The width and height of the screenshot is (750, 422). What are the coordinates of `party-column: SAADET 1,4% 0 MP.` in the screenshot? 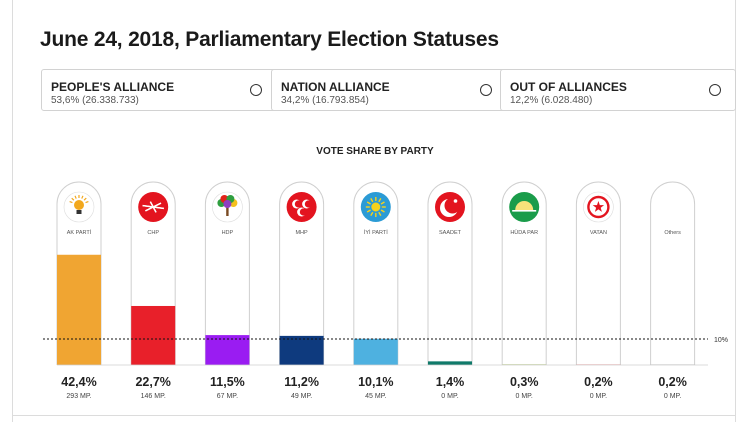 It's located at (450, 290).